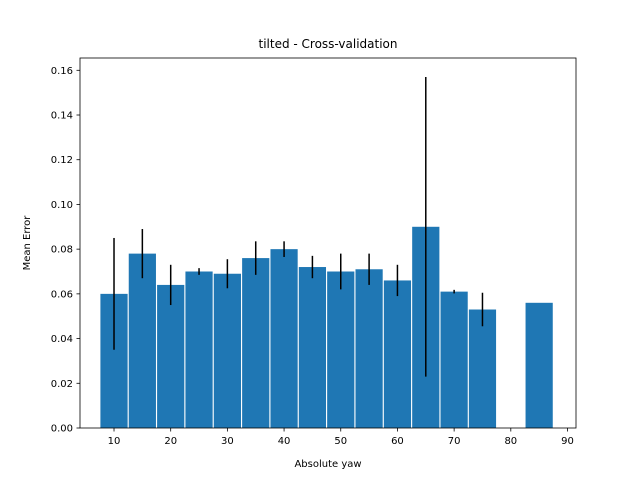  What do you see at coordinates (27, 243) in the screenshot?
I see `y-axis-label: Mean Error` at bounding box center [27, 243].